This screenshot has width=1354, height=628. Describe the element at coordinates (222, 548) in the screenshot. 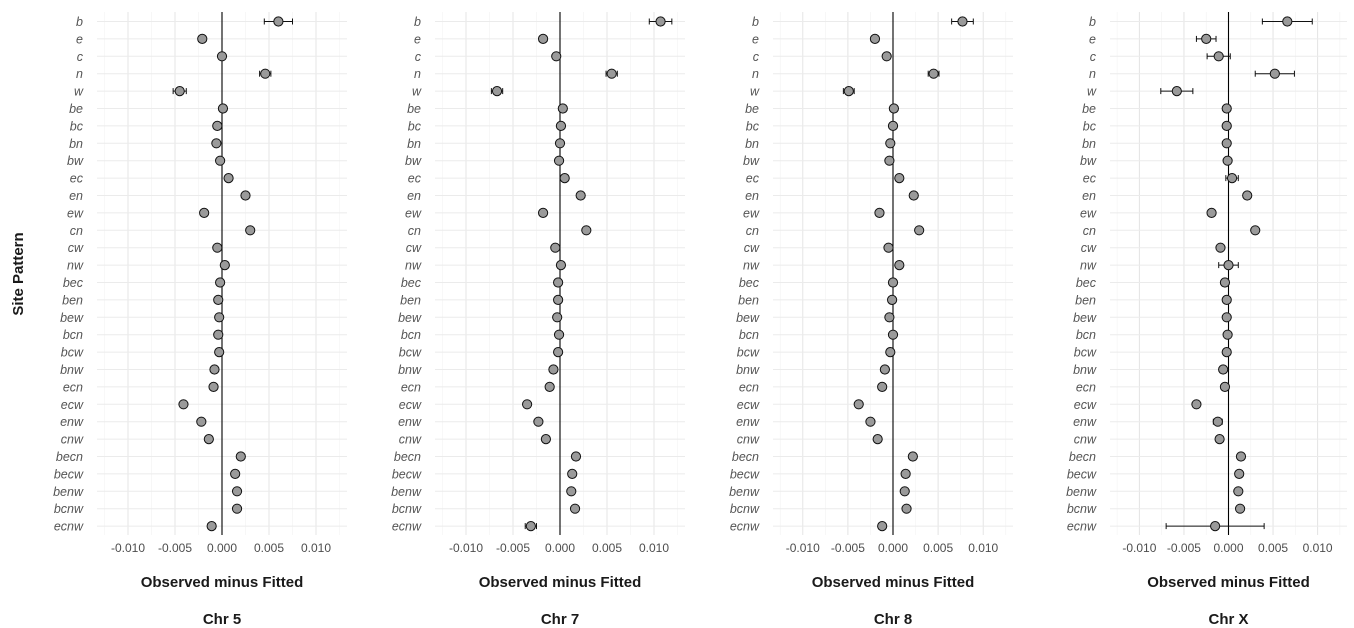

I see `x-tick-label: 0.000` at that location.